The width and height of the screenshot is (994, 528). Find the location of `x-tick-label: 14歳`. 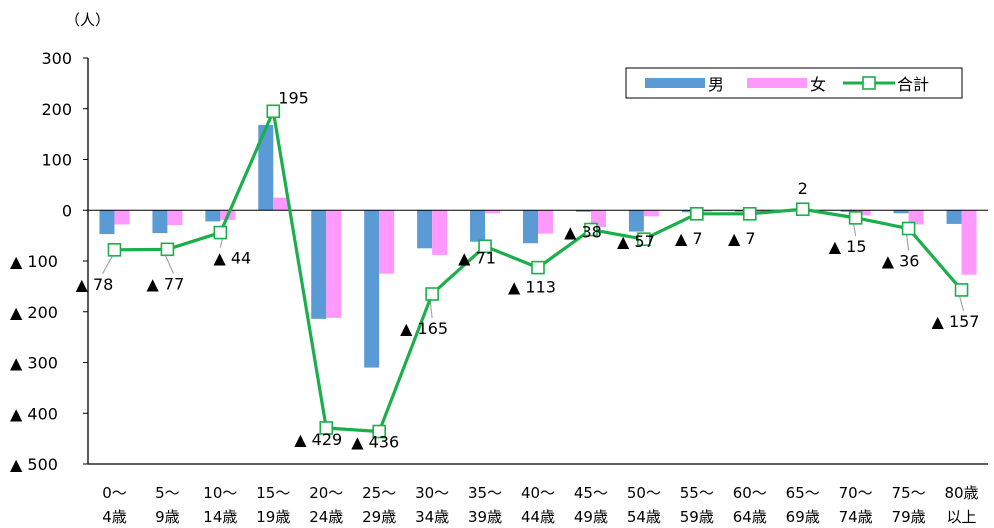

x-tick-label: 14歳 is located at coordinates (220, 517).